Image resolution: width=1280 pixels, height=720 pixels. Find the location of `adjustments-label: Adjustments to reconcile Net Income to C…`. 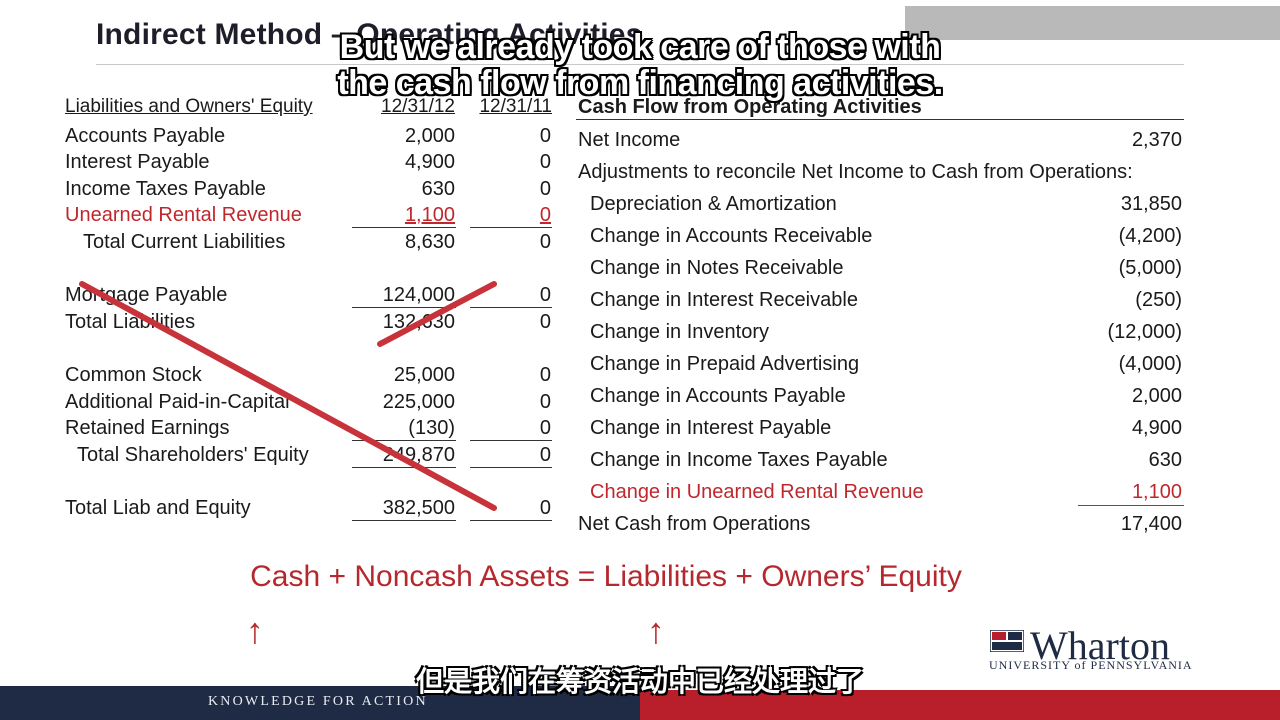

adjustments-label: Adjustments to reconcile Net Income to C… is located at coordinates (855, 172).